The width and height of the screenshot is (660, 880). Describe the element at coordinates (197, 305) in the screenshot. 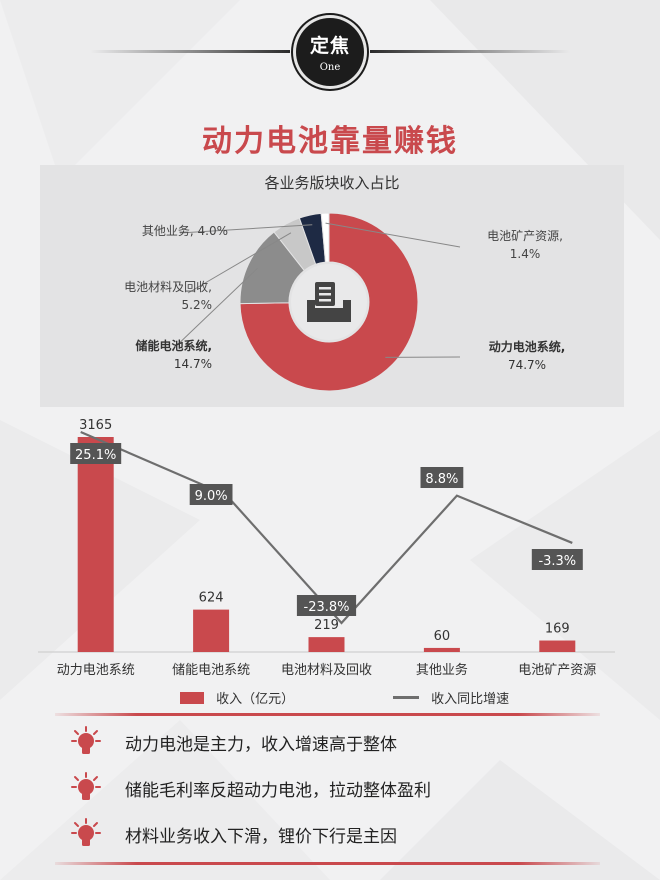

I see `pie-label-materials-value: 5.2%` at that location.